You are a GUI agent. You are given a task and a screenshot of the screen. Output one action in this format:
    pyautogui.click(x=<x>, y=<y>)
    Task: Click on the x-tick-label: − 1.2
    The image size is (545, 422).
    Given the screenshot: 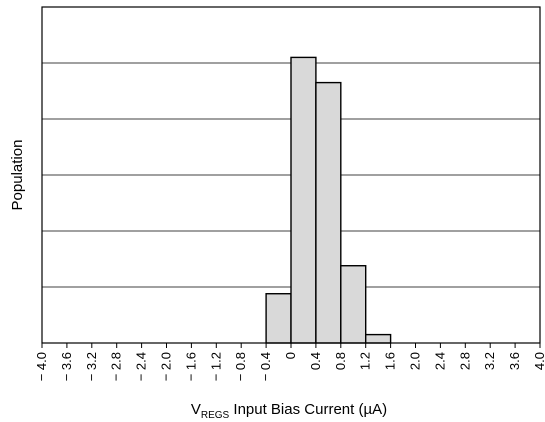 What is the action you would take?
    pyautogui.click(x=215, y=366)
    